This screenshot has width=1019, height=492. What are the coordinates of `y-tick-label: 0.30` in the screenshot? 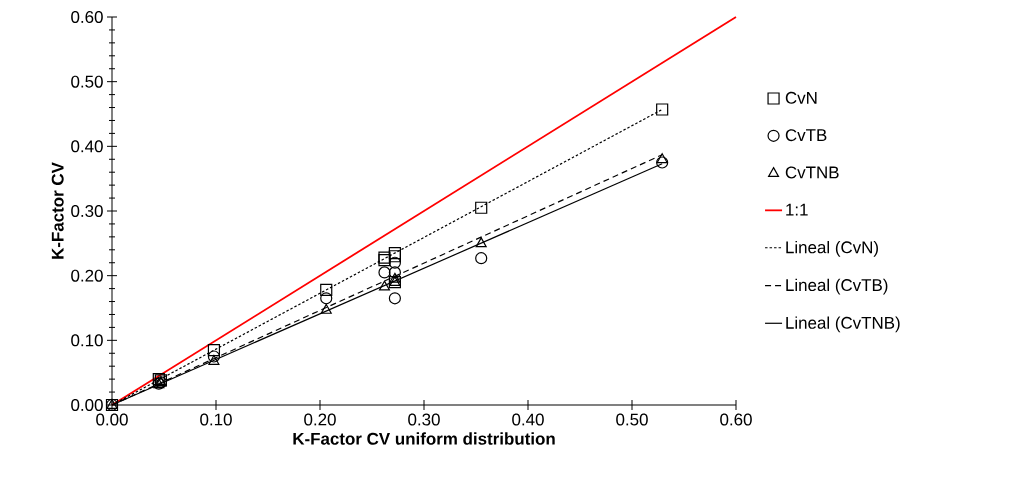 It's located at (87, 211).